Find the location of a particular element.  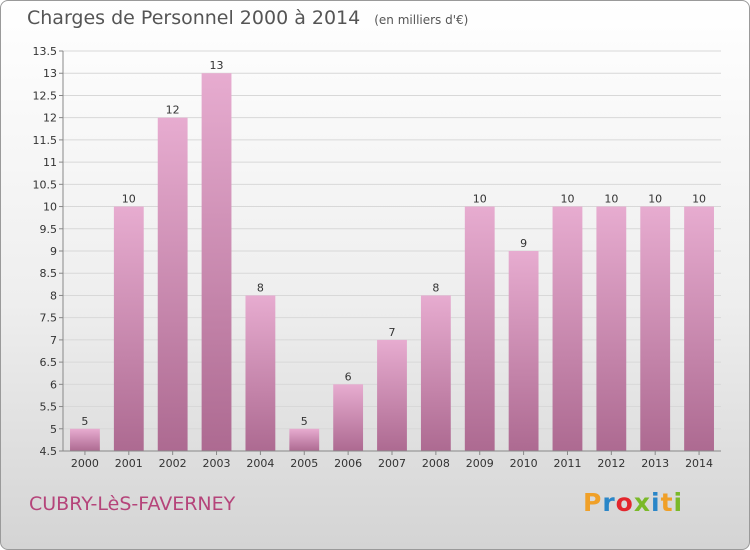

y-tick-label: 12.5 is located at coordinates (45, 95).